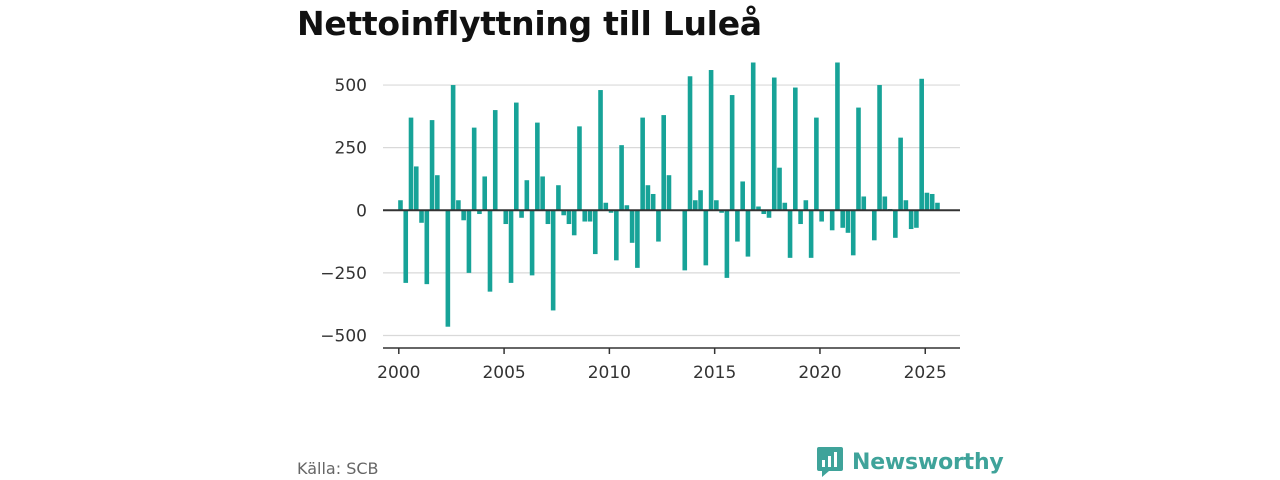 This screenshot has width=1280, height=480. Describe the element at coordinates (343, 336) in the screenshot. I see `y-tick-label: −500` at that location.